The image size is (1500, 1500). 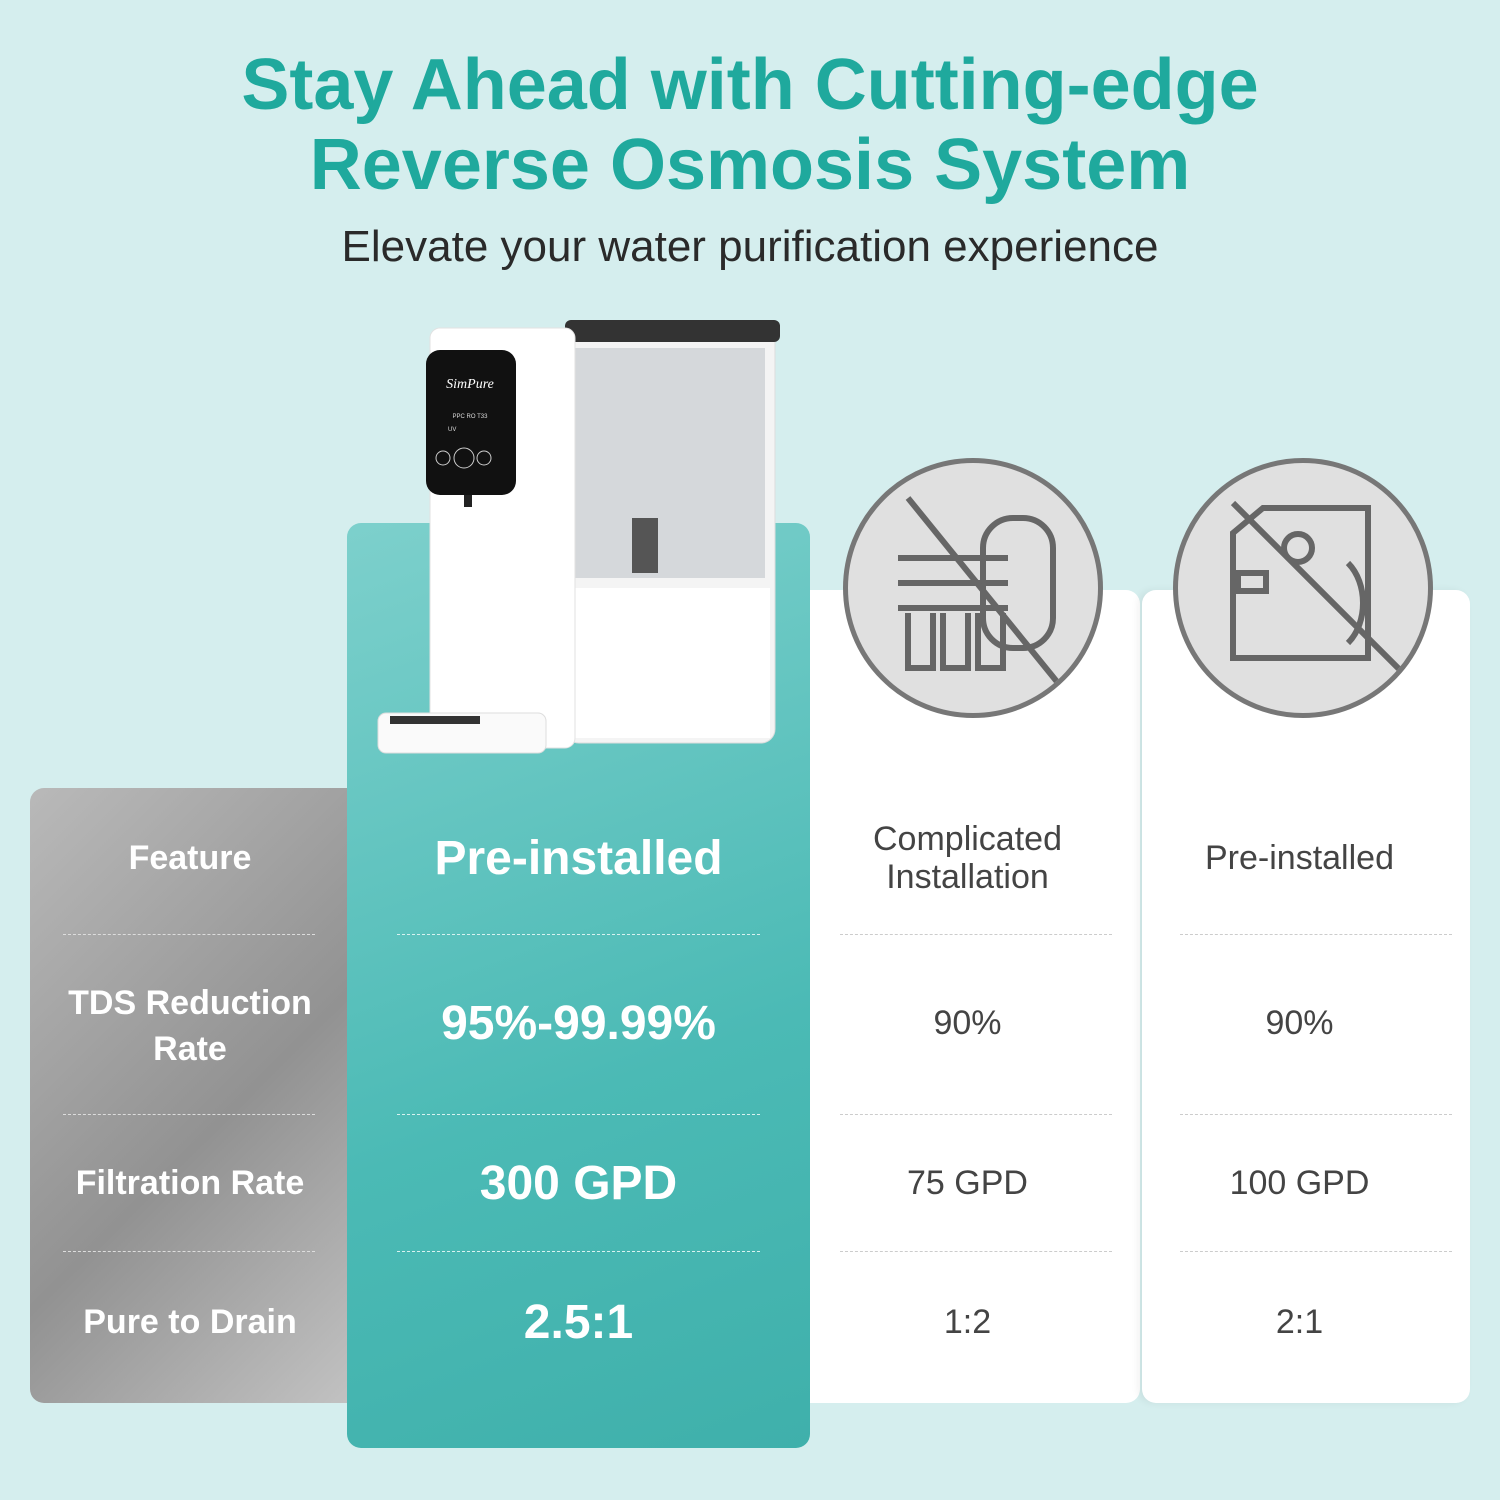 I want to click on simpure-installation: Pre-installed, so click(x=578, y=858).